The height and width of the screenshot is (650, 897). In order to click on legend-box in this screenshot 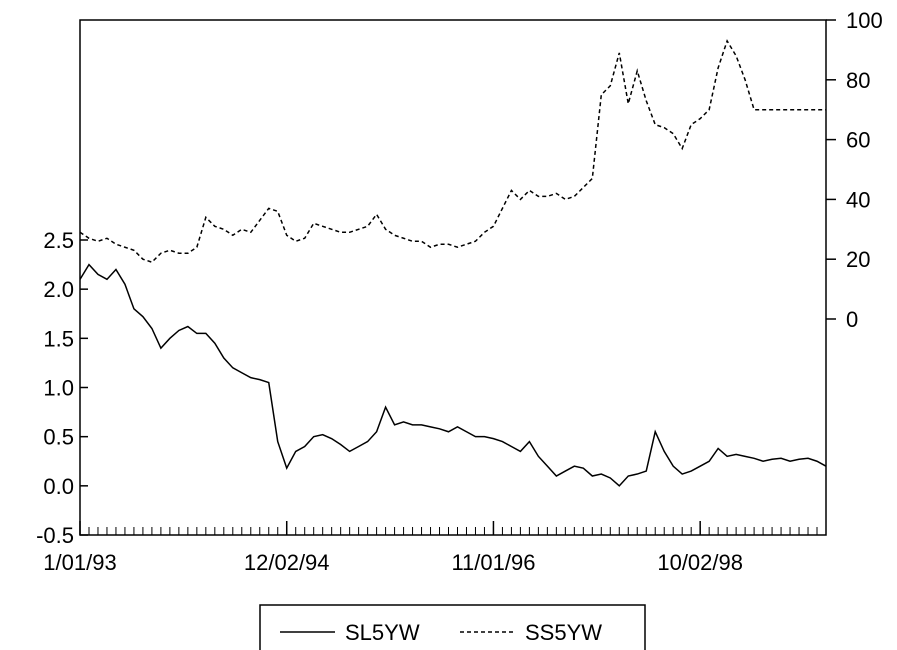, I will do `click(452, 627)`.